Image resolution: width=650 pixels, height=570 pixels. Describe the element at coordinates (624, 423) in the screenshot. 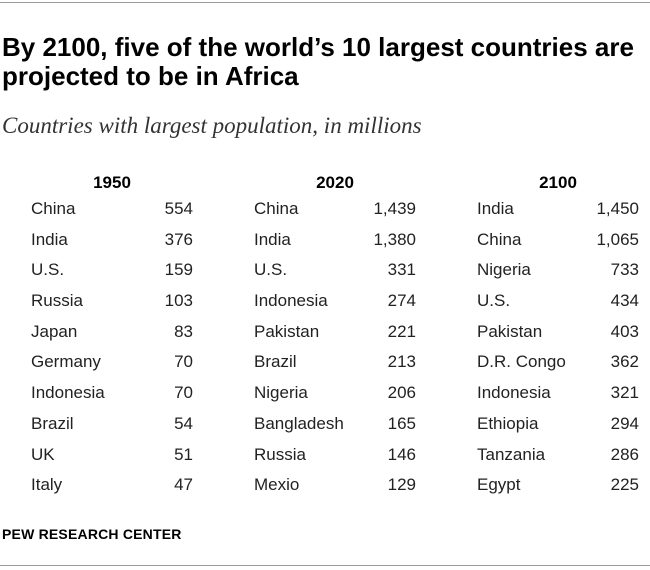

I see `population-value: 294` at that location.